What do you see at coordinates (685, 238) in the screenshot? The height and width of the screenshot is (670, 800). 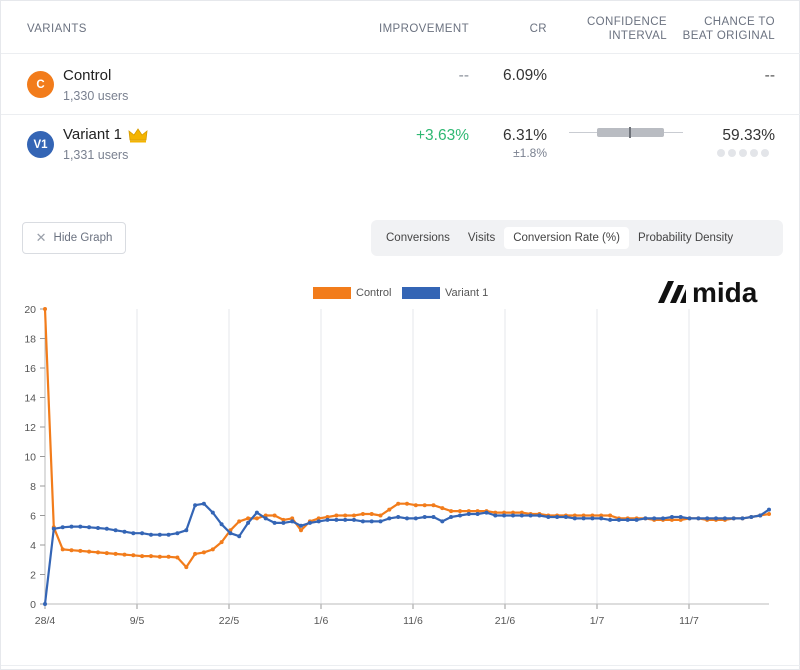 I see `tab-probability-density: Probability Density` at bounding box center [685, 238].